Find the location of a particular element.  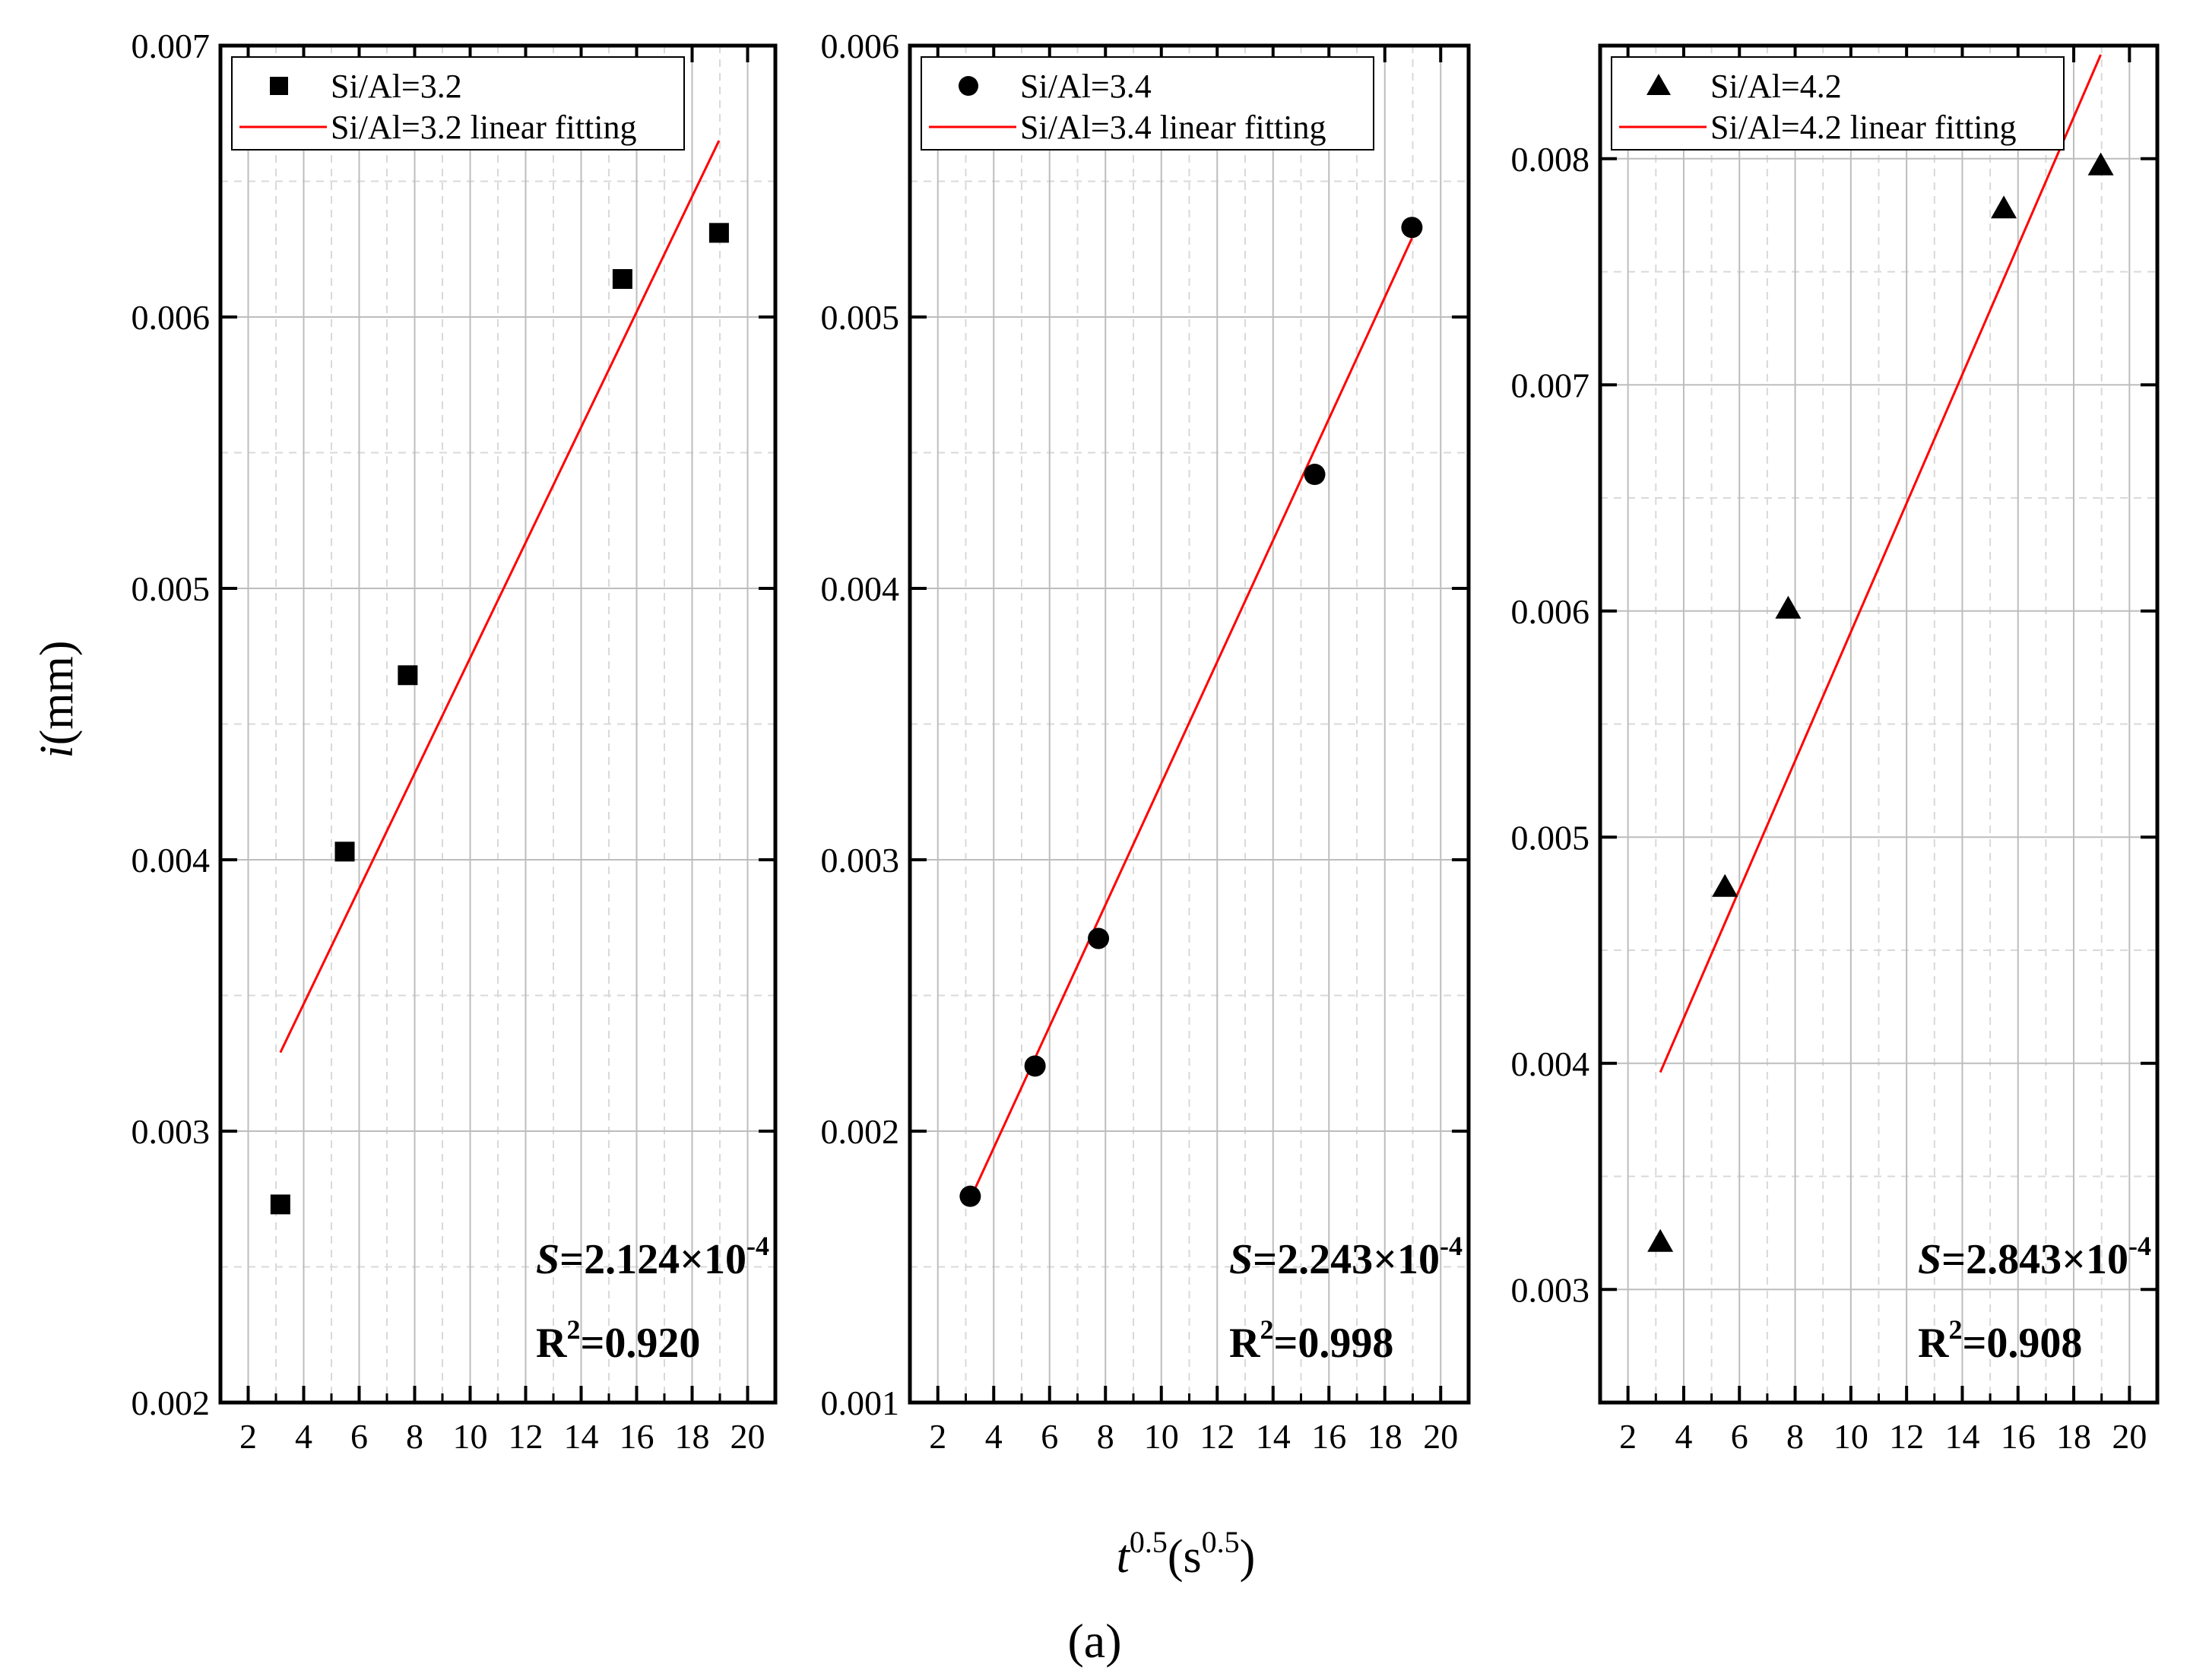

r-squared-value: =0.908 is located at coordinates (2022, 1343).